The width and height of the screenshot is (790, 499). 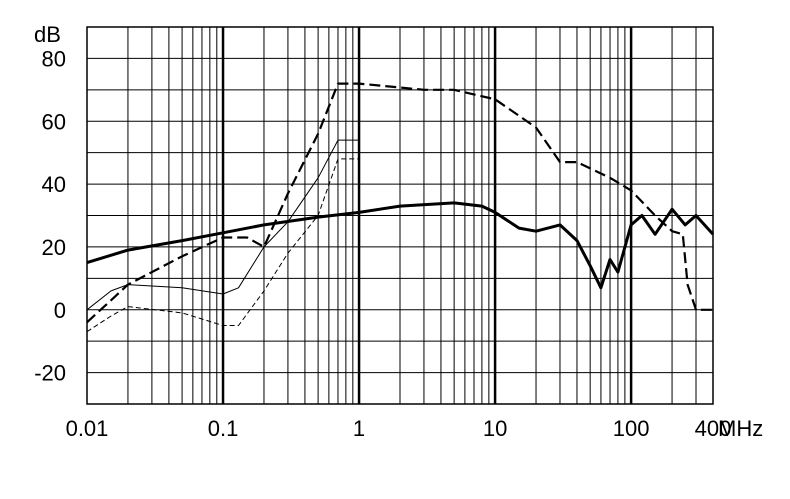 I want to click on x-tick-label: 0.1, so click(x=223, y=428).